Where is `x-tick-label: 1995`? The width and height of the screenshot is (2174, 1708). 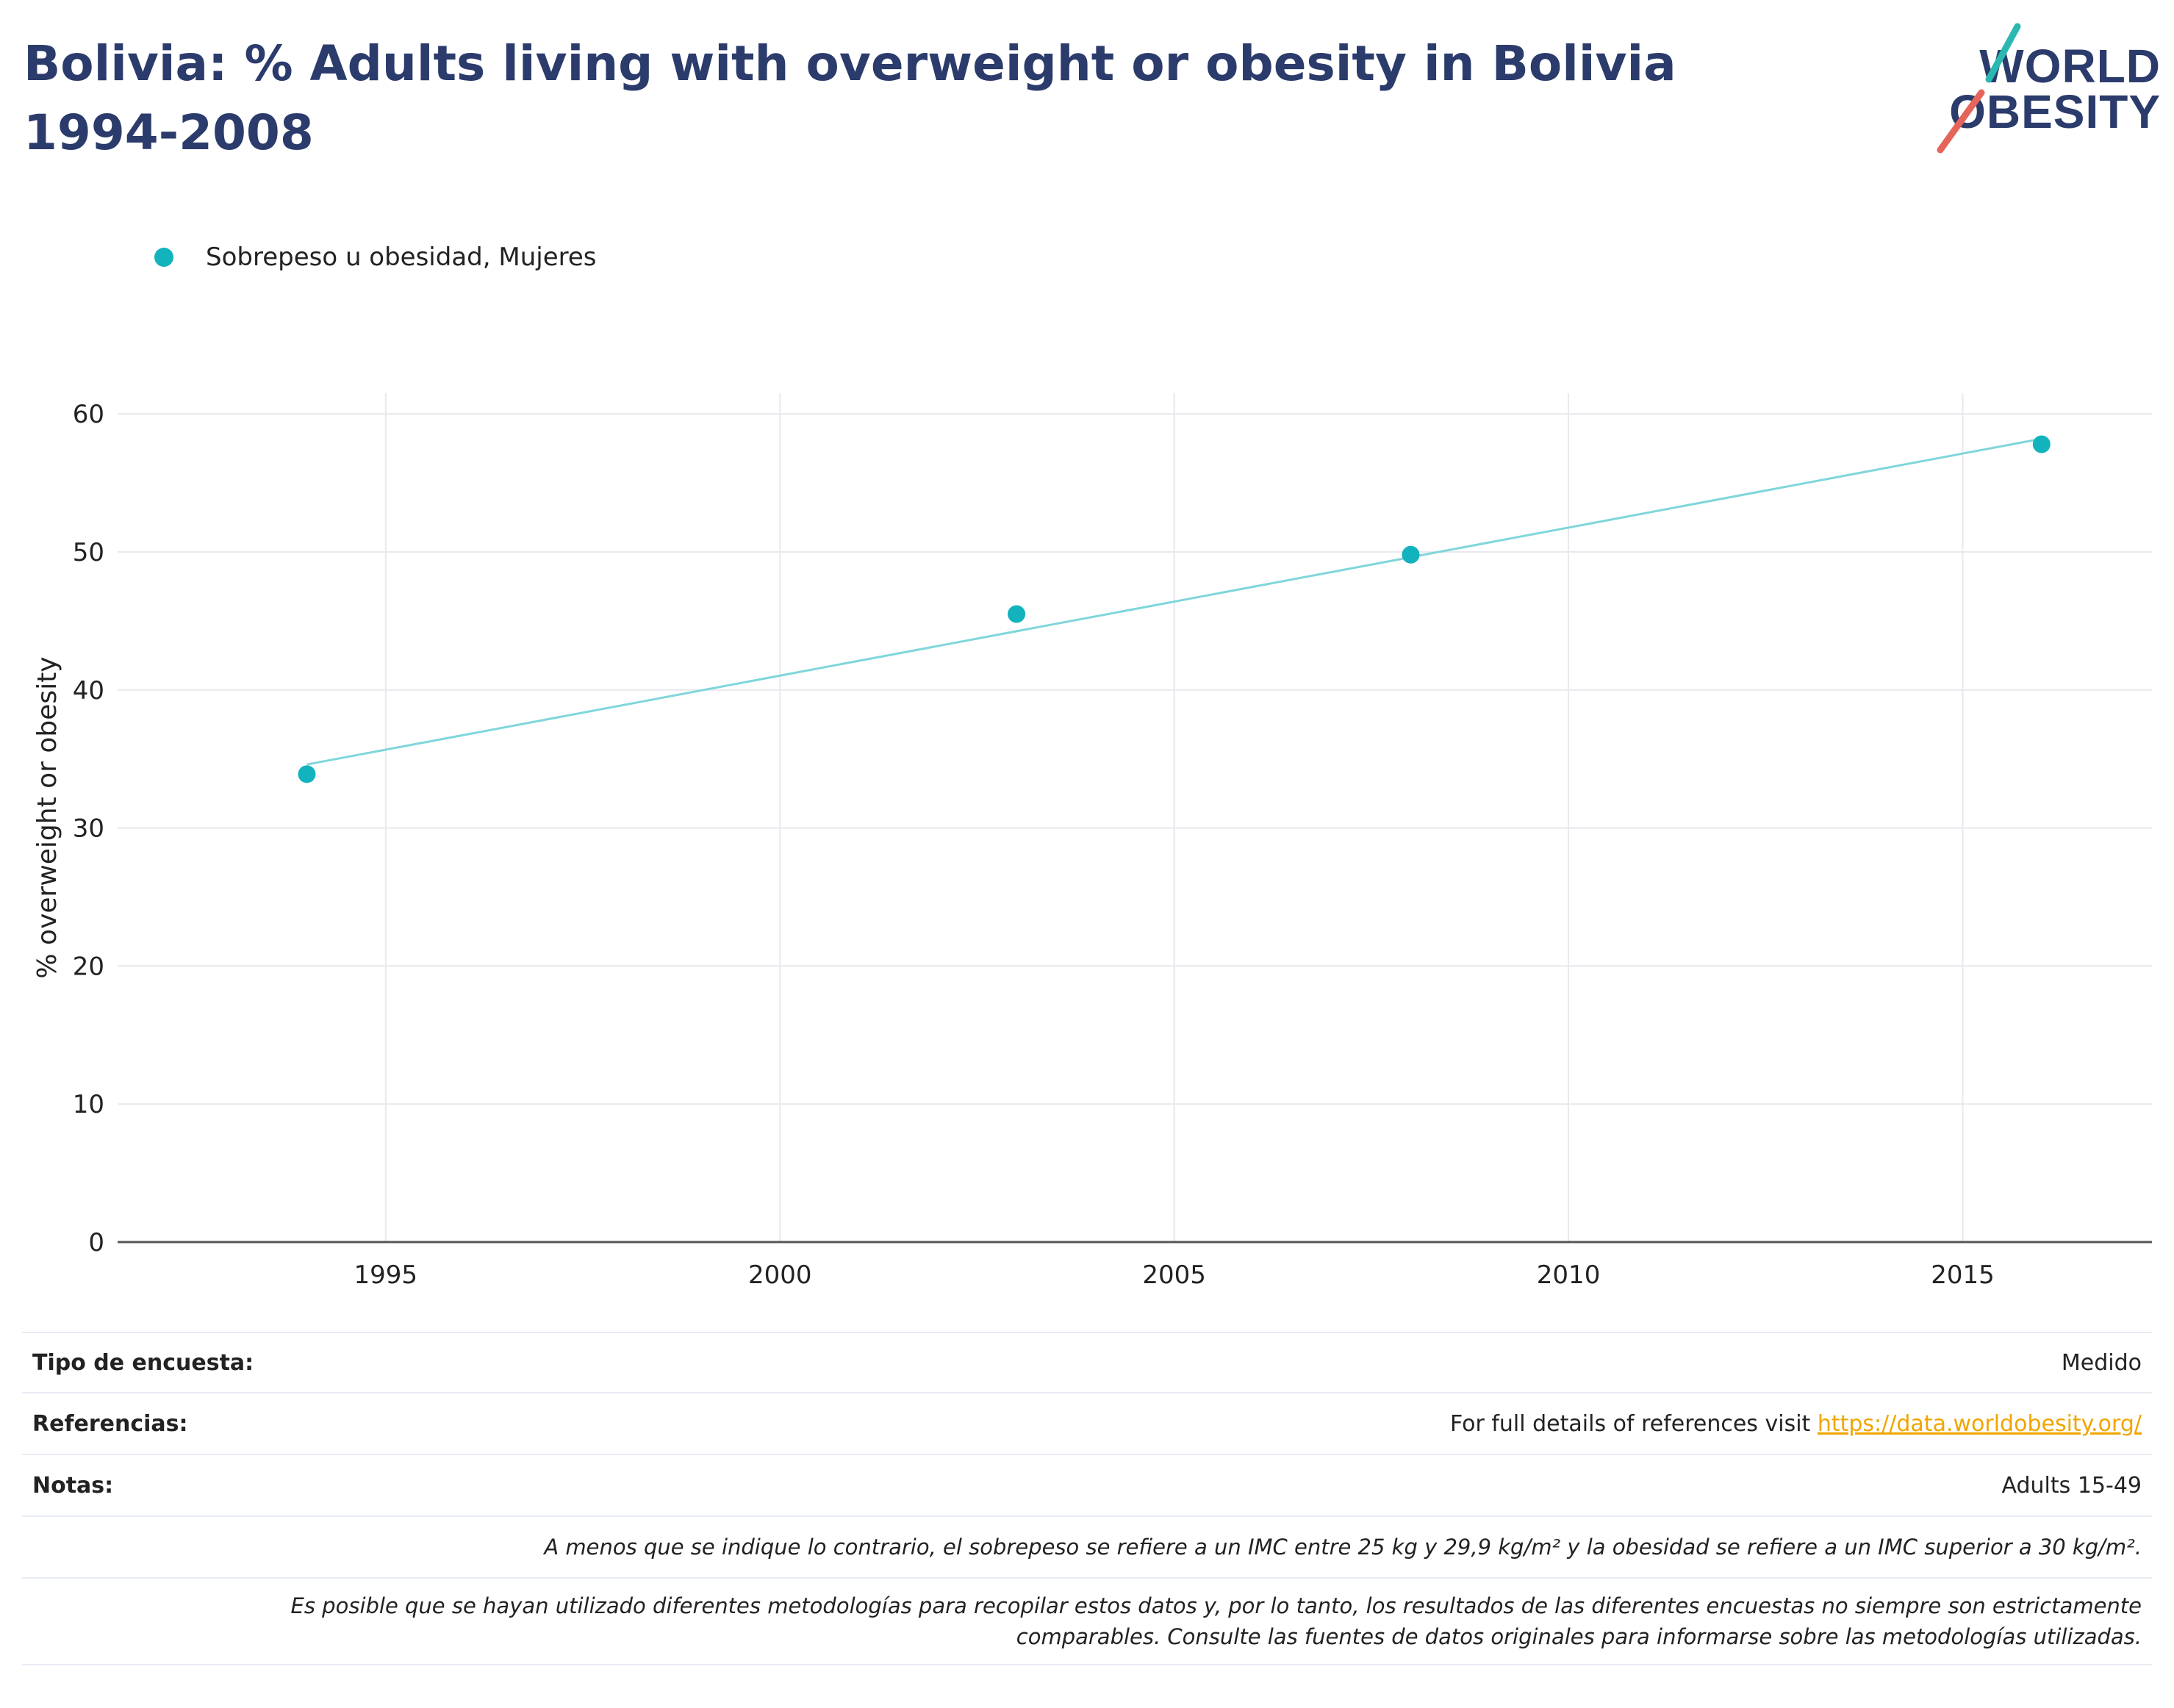
x-tick-label: 1995 is located at coordinates (386, 1275).